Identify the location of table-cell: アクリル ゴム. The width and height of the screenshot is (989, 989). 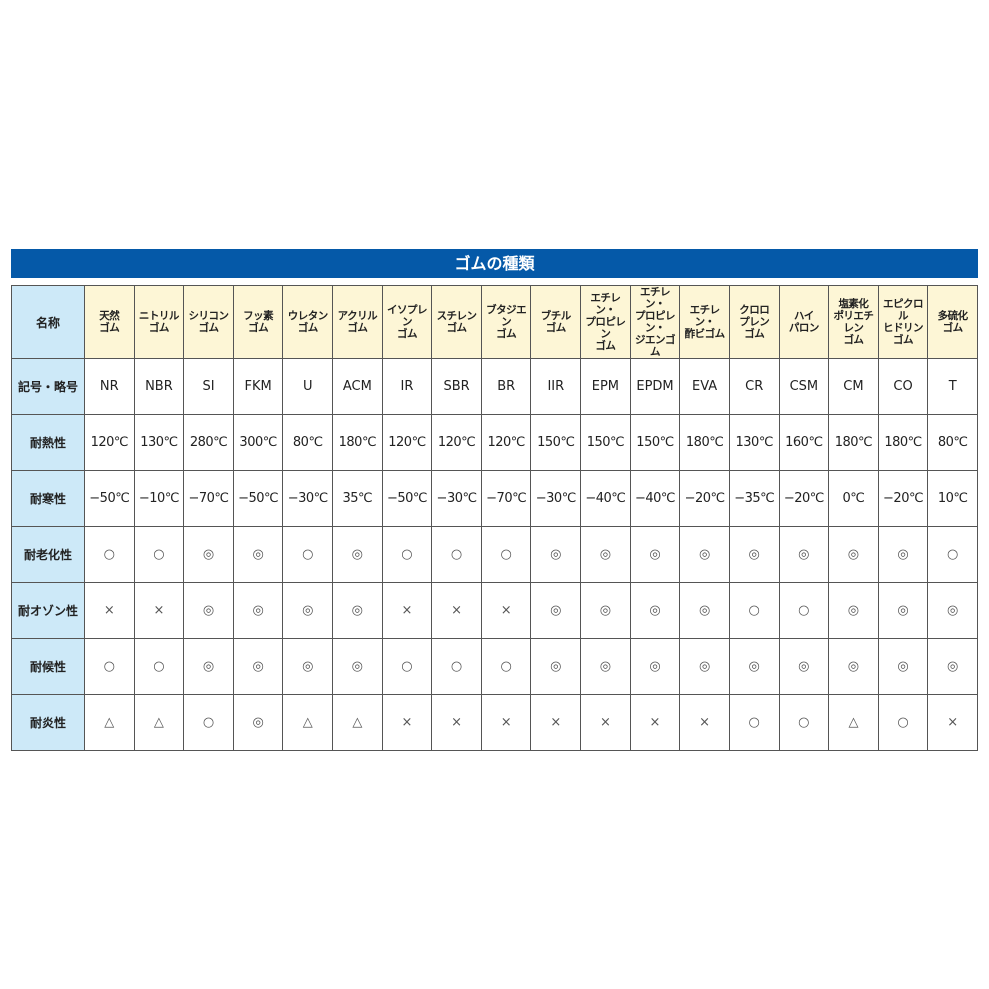
(357, 322).